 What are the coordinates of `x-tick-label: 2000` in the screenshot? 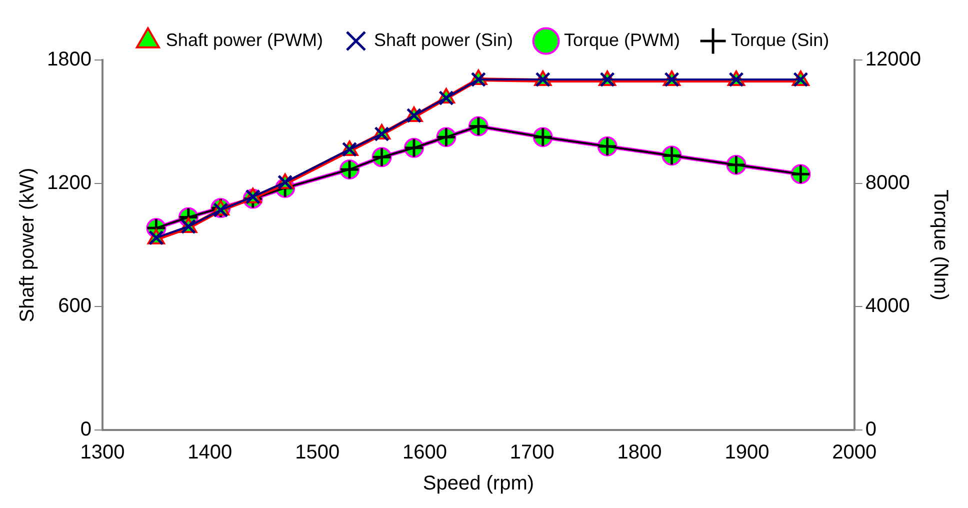 It's located at (854, 453).